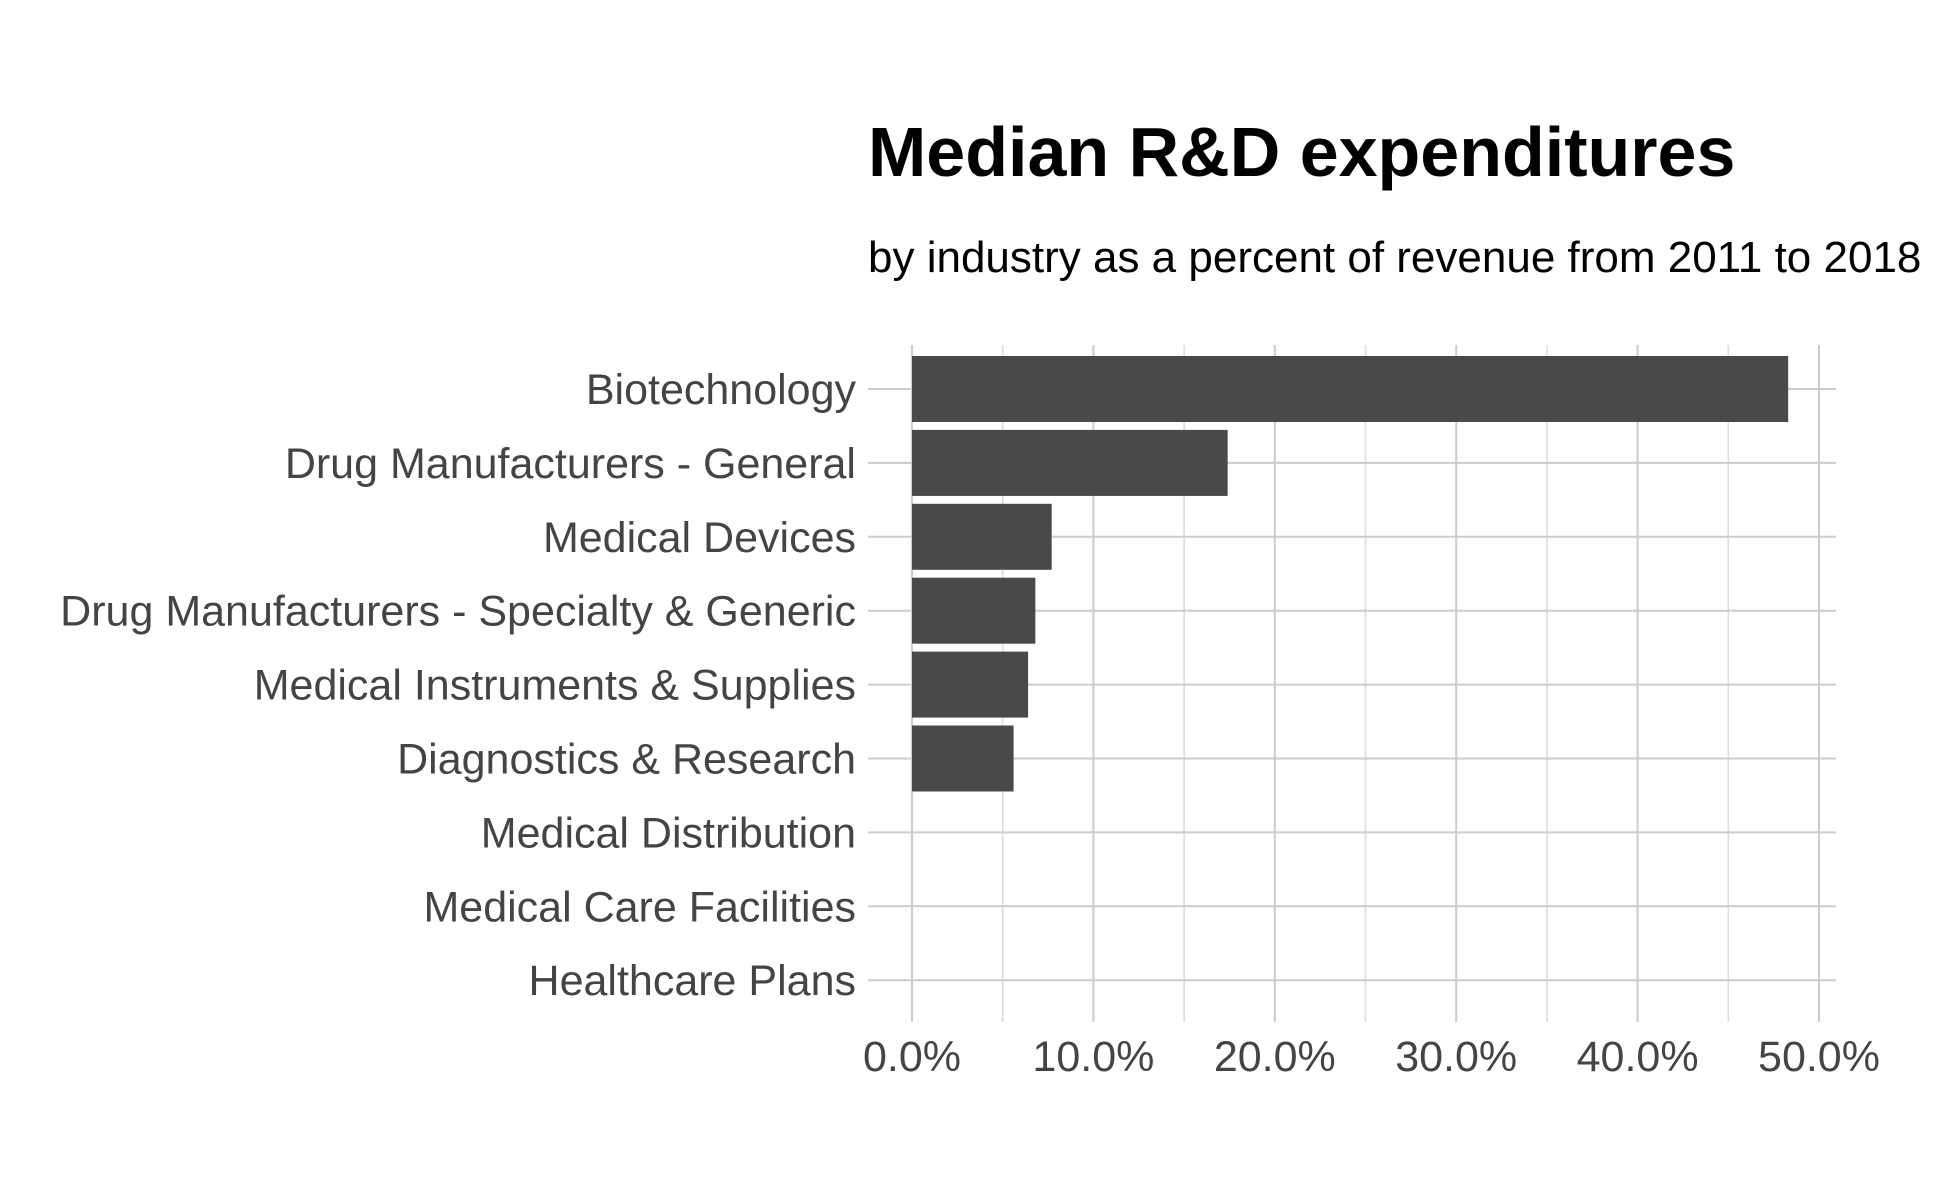  Describe the element at coordinates (721, 390) in the screenshot. I see `category-label: Biotechnology` at that location.